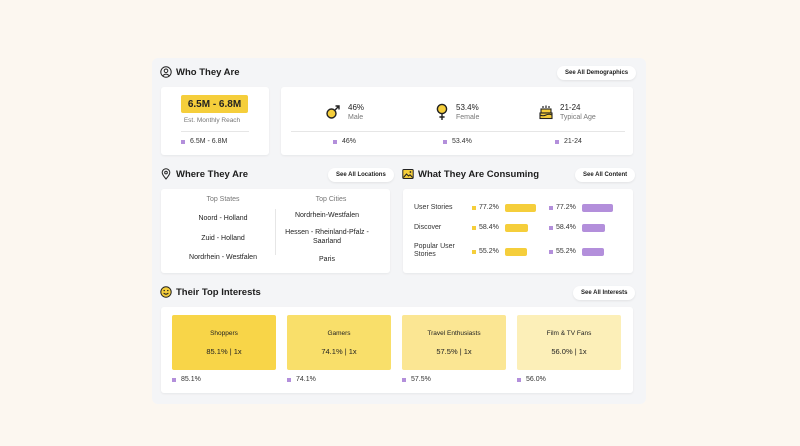 The image size is (800, 446). I want to click on interests-icon, so click(166, 292).